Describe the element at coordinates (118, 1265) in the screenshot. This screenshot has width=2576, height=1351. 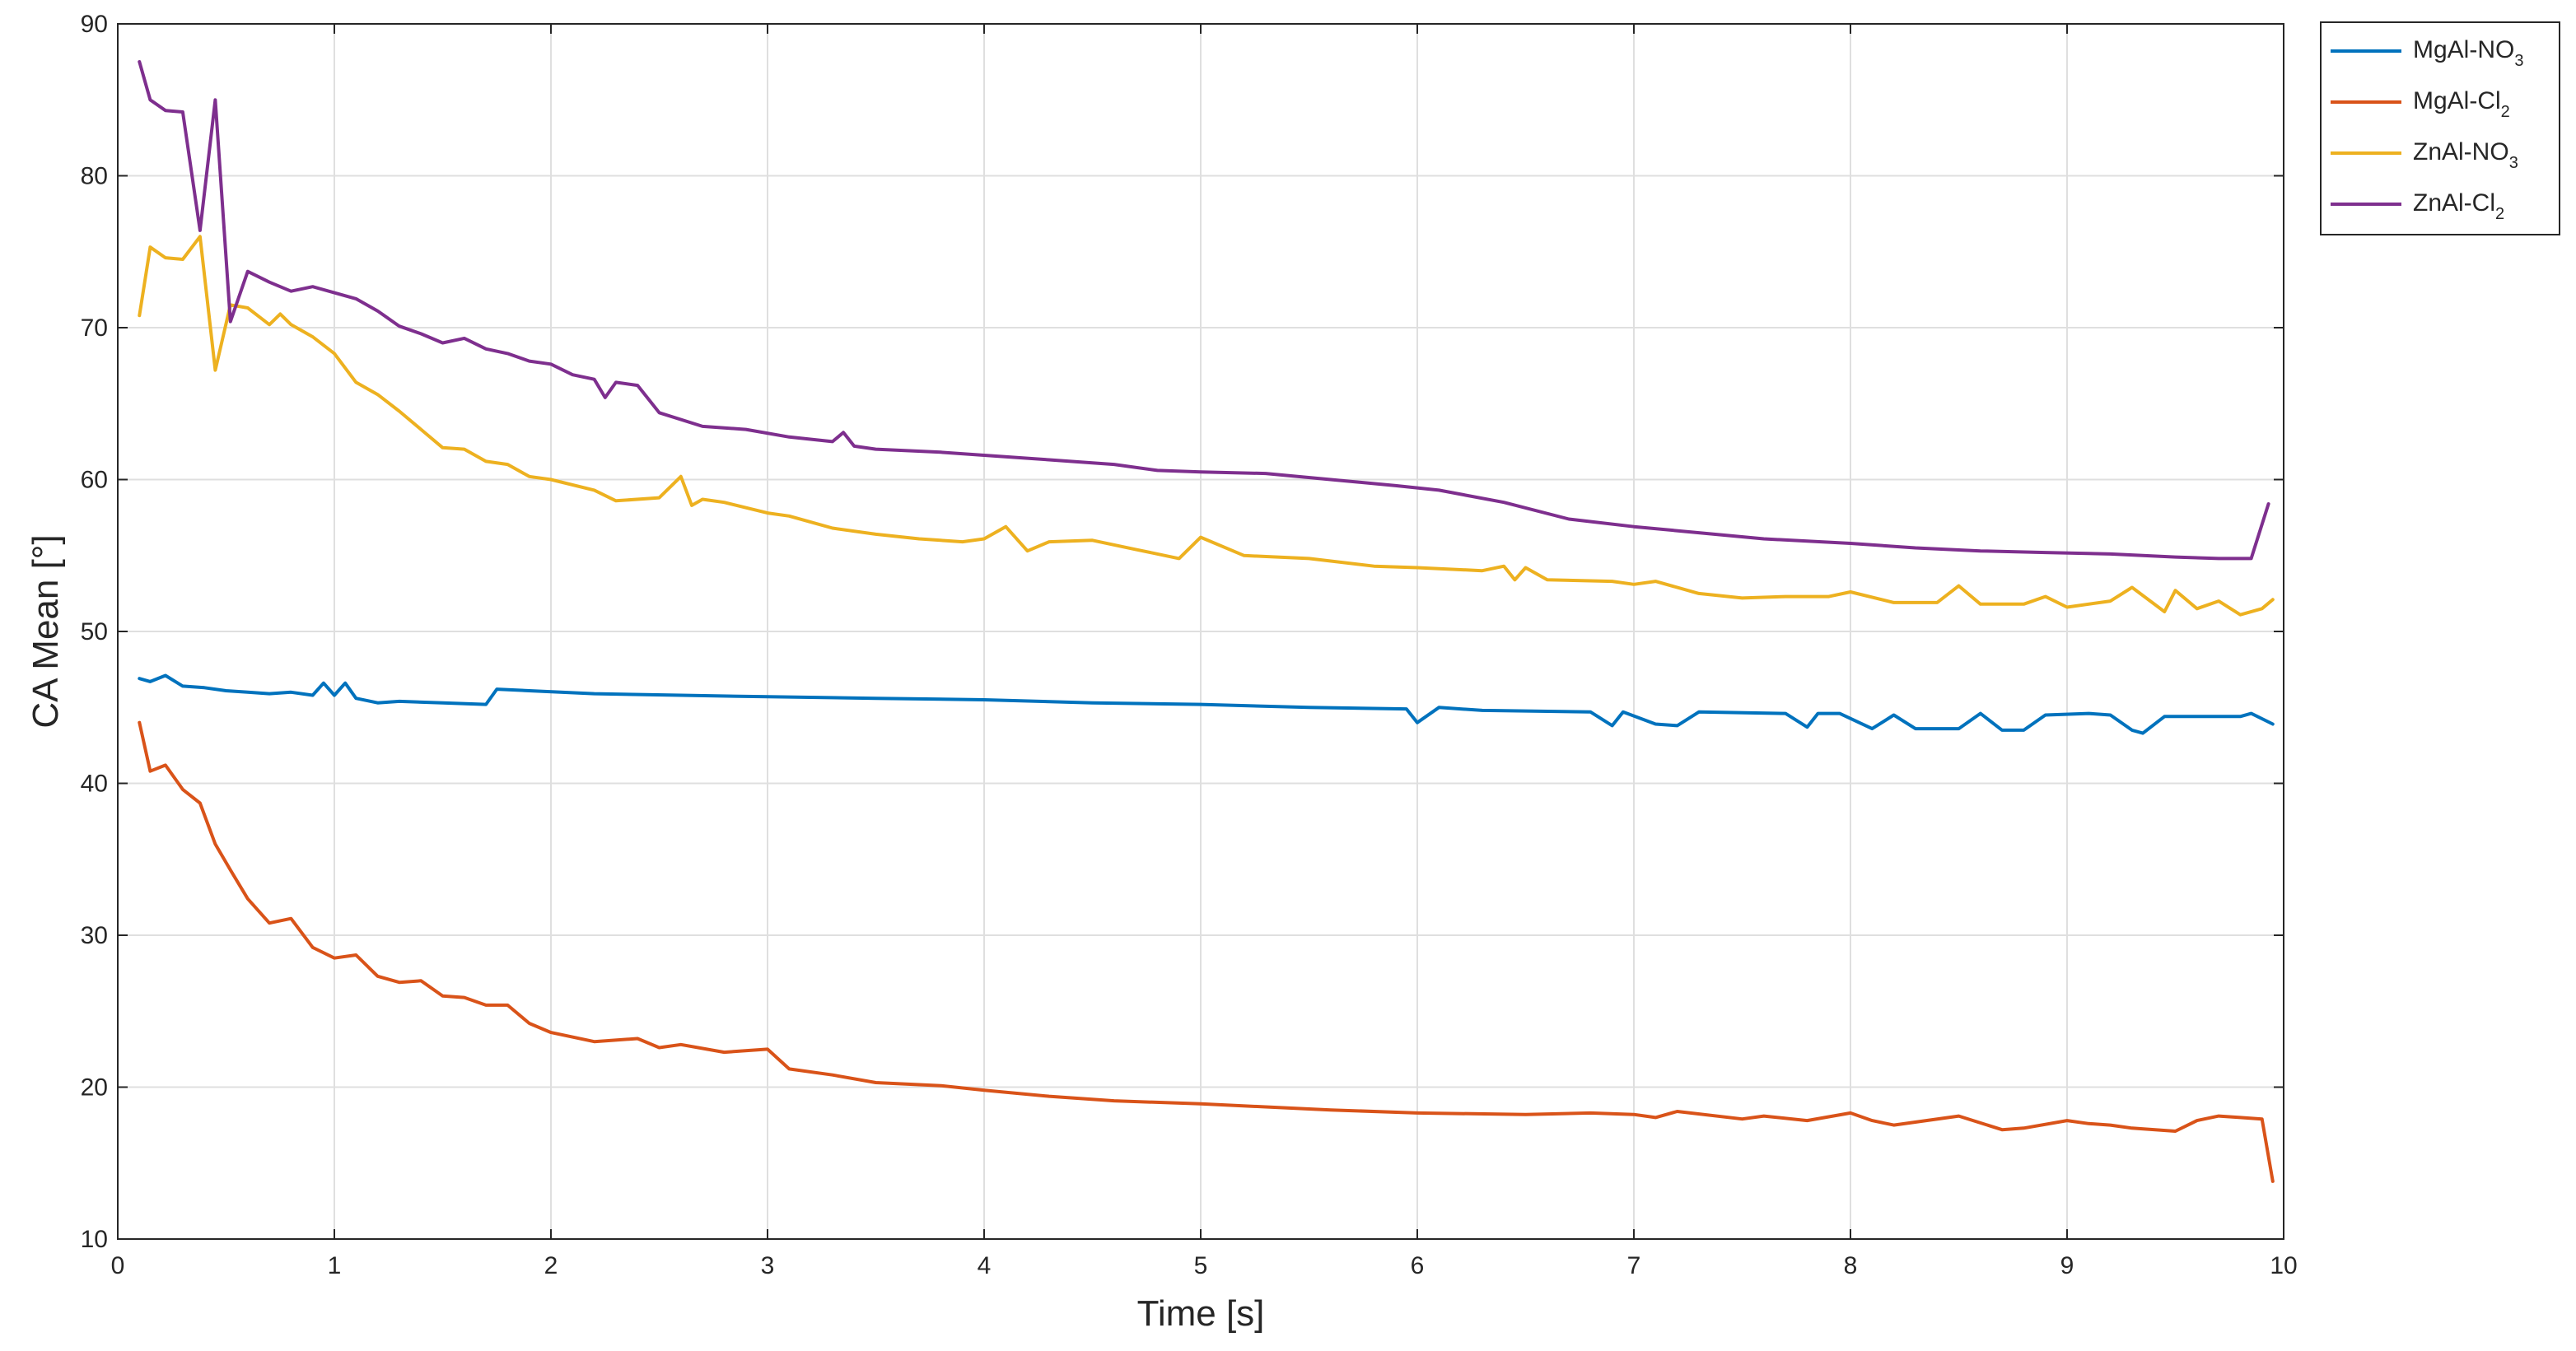
I see `x-tick-label: 0` at that location.